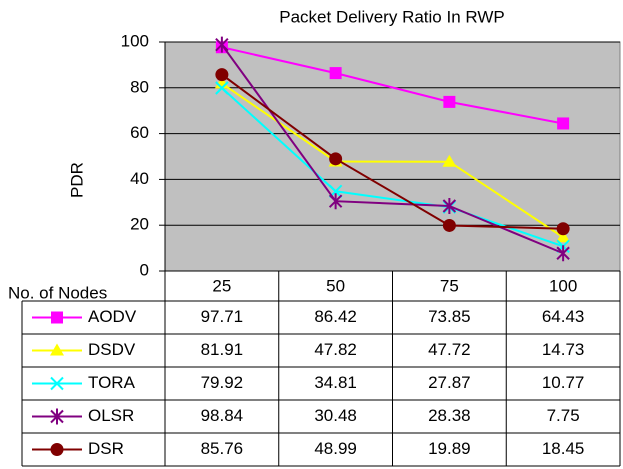  Describe the element at coordinates (335, 415) in the screenshot. I see `table-value: 30.48` at that location.